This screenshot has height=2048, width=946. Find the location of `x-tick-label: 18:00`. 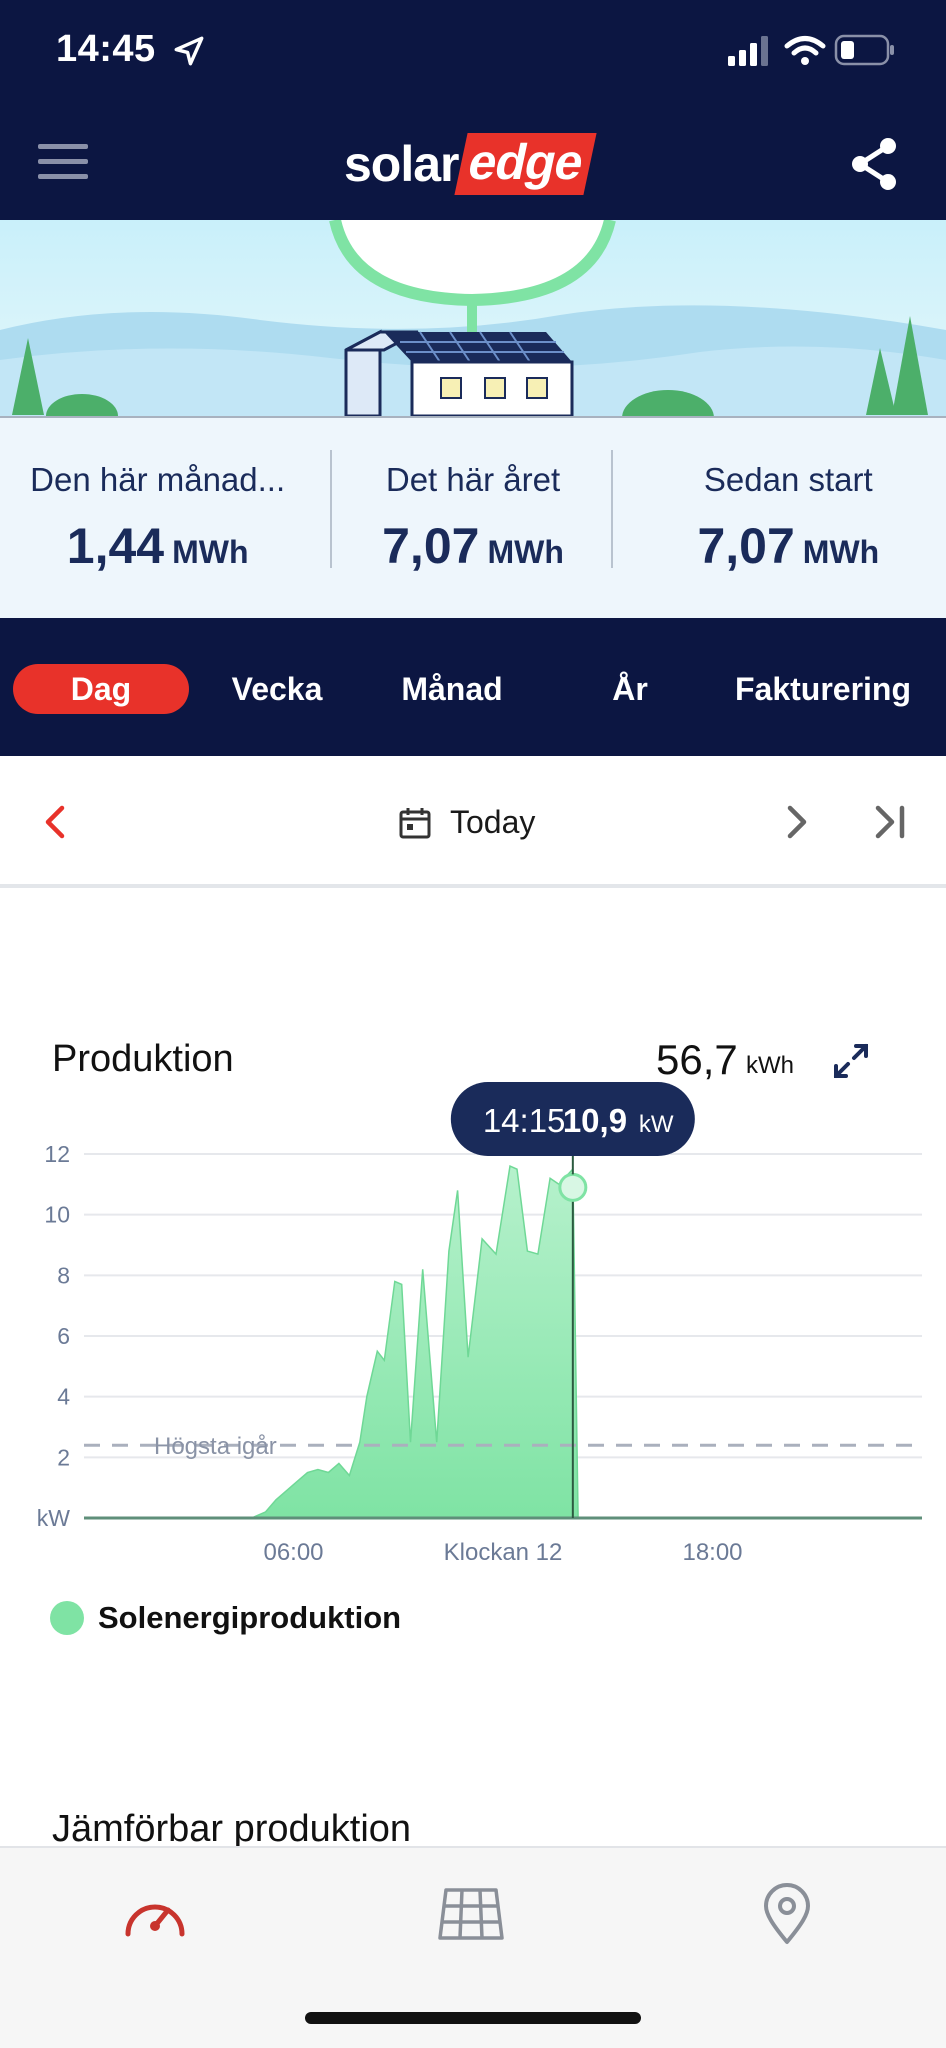

x-tick-label: 18:00 is located at coordinates (712, 1552).